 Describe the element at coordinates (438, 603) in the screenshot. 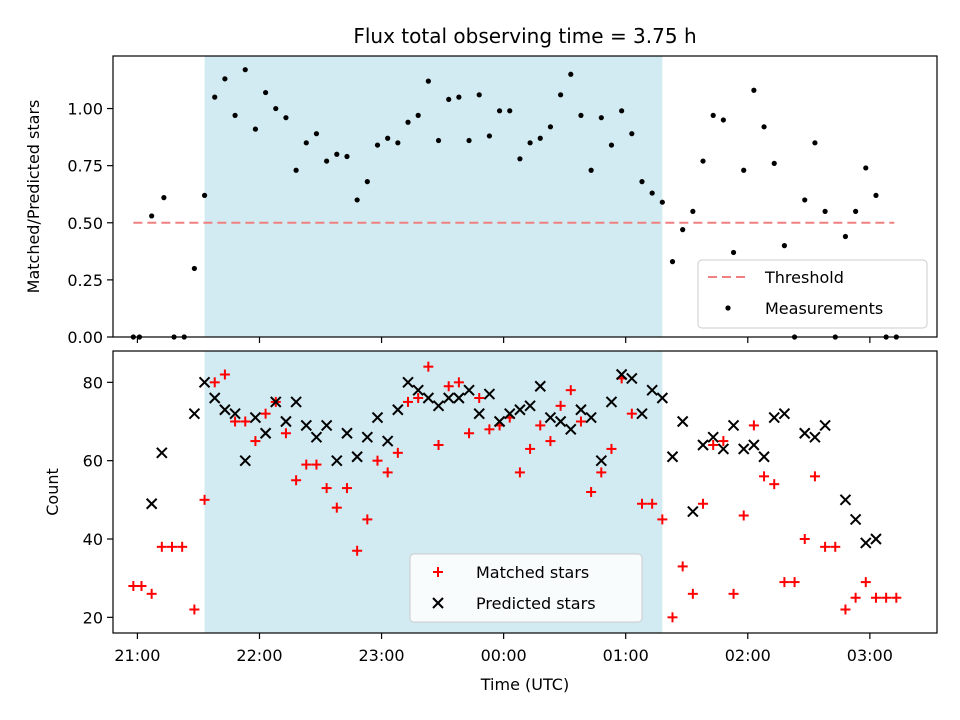

I see `legend-predicted-swatch` at that location.